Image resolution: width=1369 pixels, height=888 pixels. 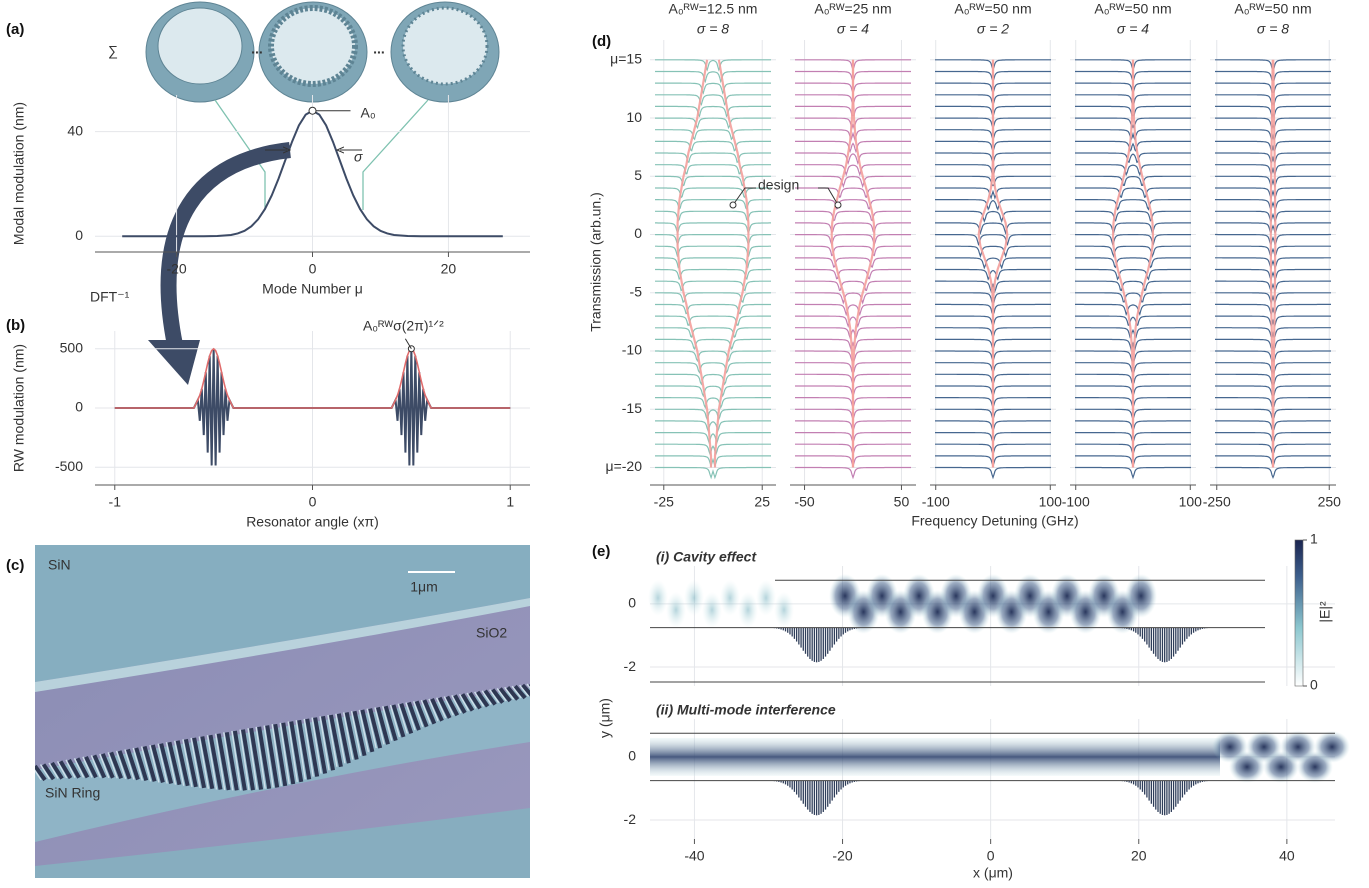 What do you see at coordinates (115, 502) in the screenshot?
I see `x-tick-label: -1` at bounding box center [115, 502].